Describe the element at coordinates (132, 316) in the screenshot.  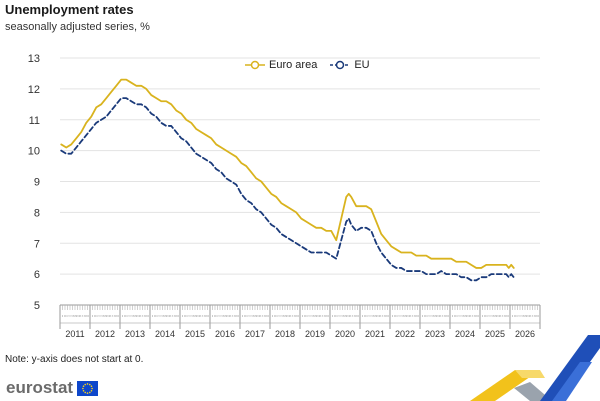
I see `x-month-label-2013-5: VI` at that location.